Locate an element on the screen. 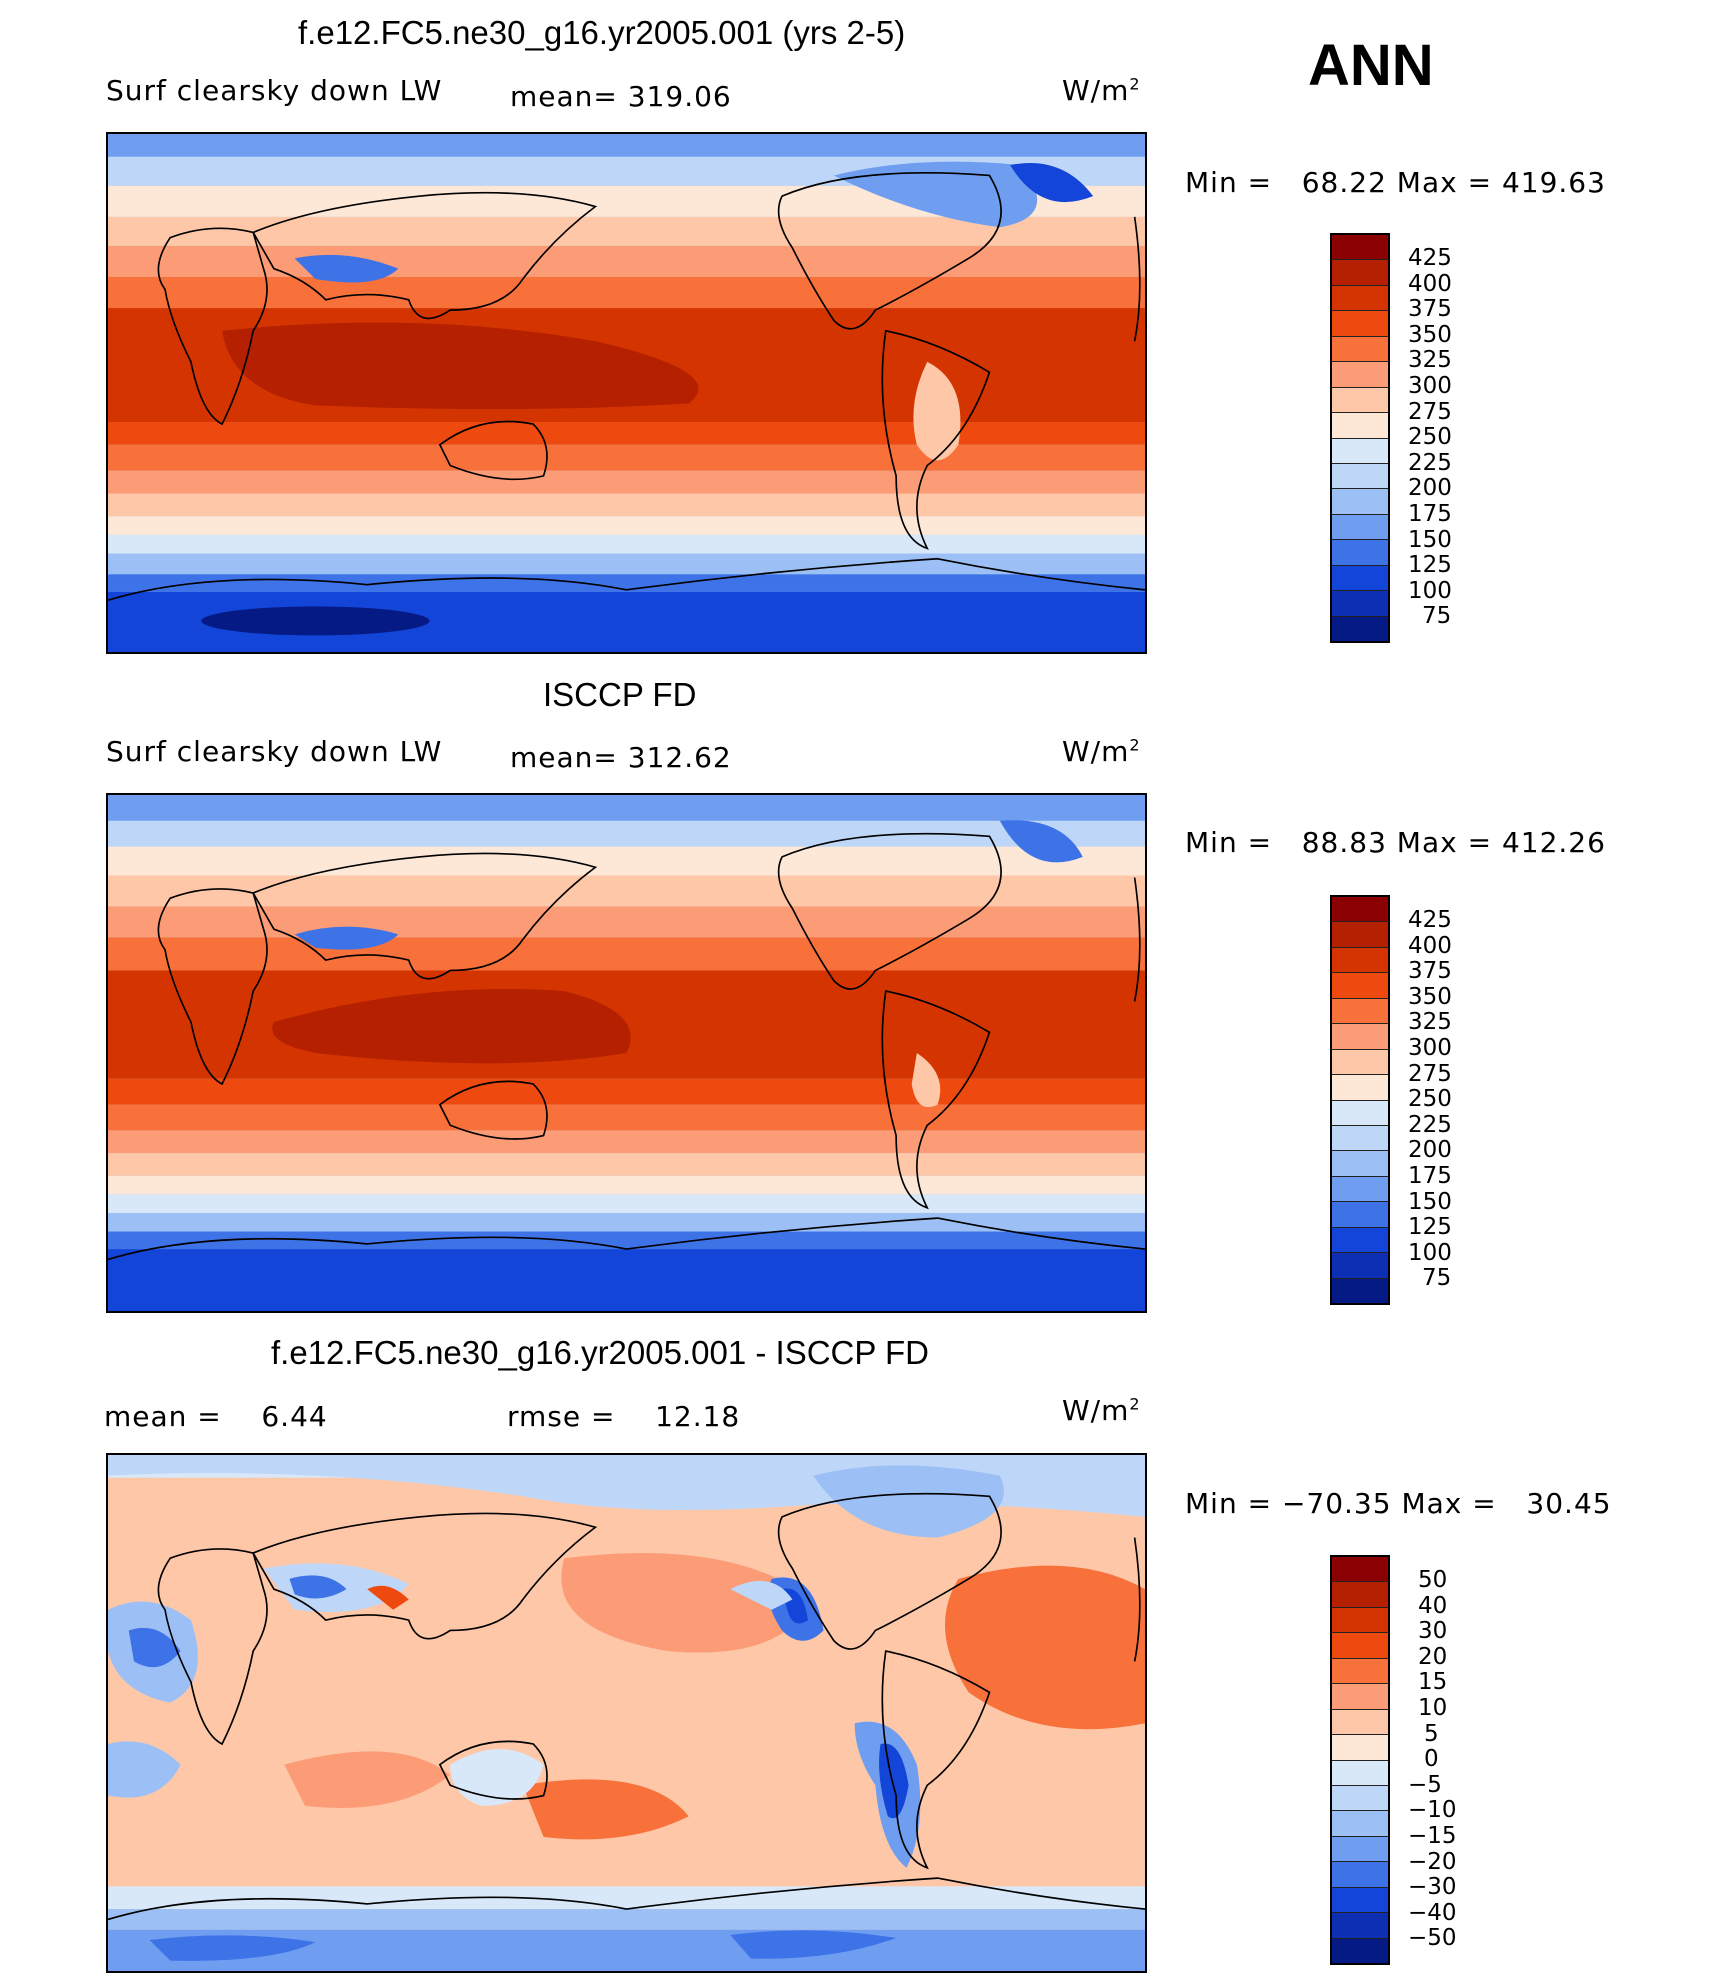 This screenshot has width=1710, height=1979. panel3-minmax: Min = −70.35 Max = 30.45 is located at coordinates (1398, 1503).